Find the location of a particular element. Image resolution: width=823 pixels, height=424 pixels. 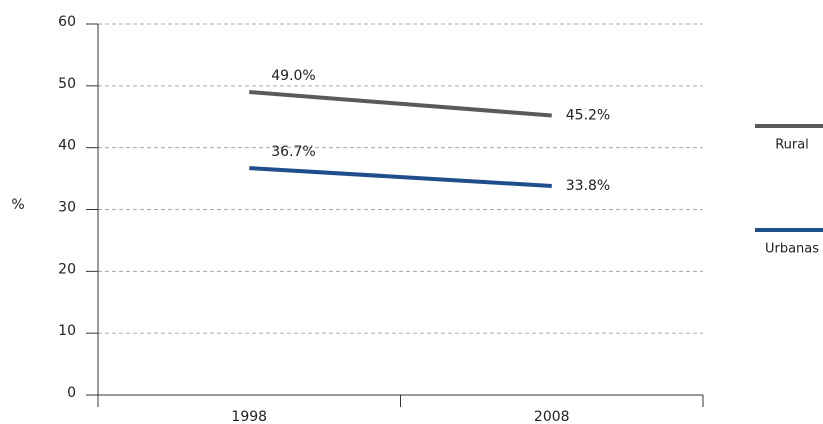

y-tick-label: 30 is located at coordinates (67, 208).